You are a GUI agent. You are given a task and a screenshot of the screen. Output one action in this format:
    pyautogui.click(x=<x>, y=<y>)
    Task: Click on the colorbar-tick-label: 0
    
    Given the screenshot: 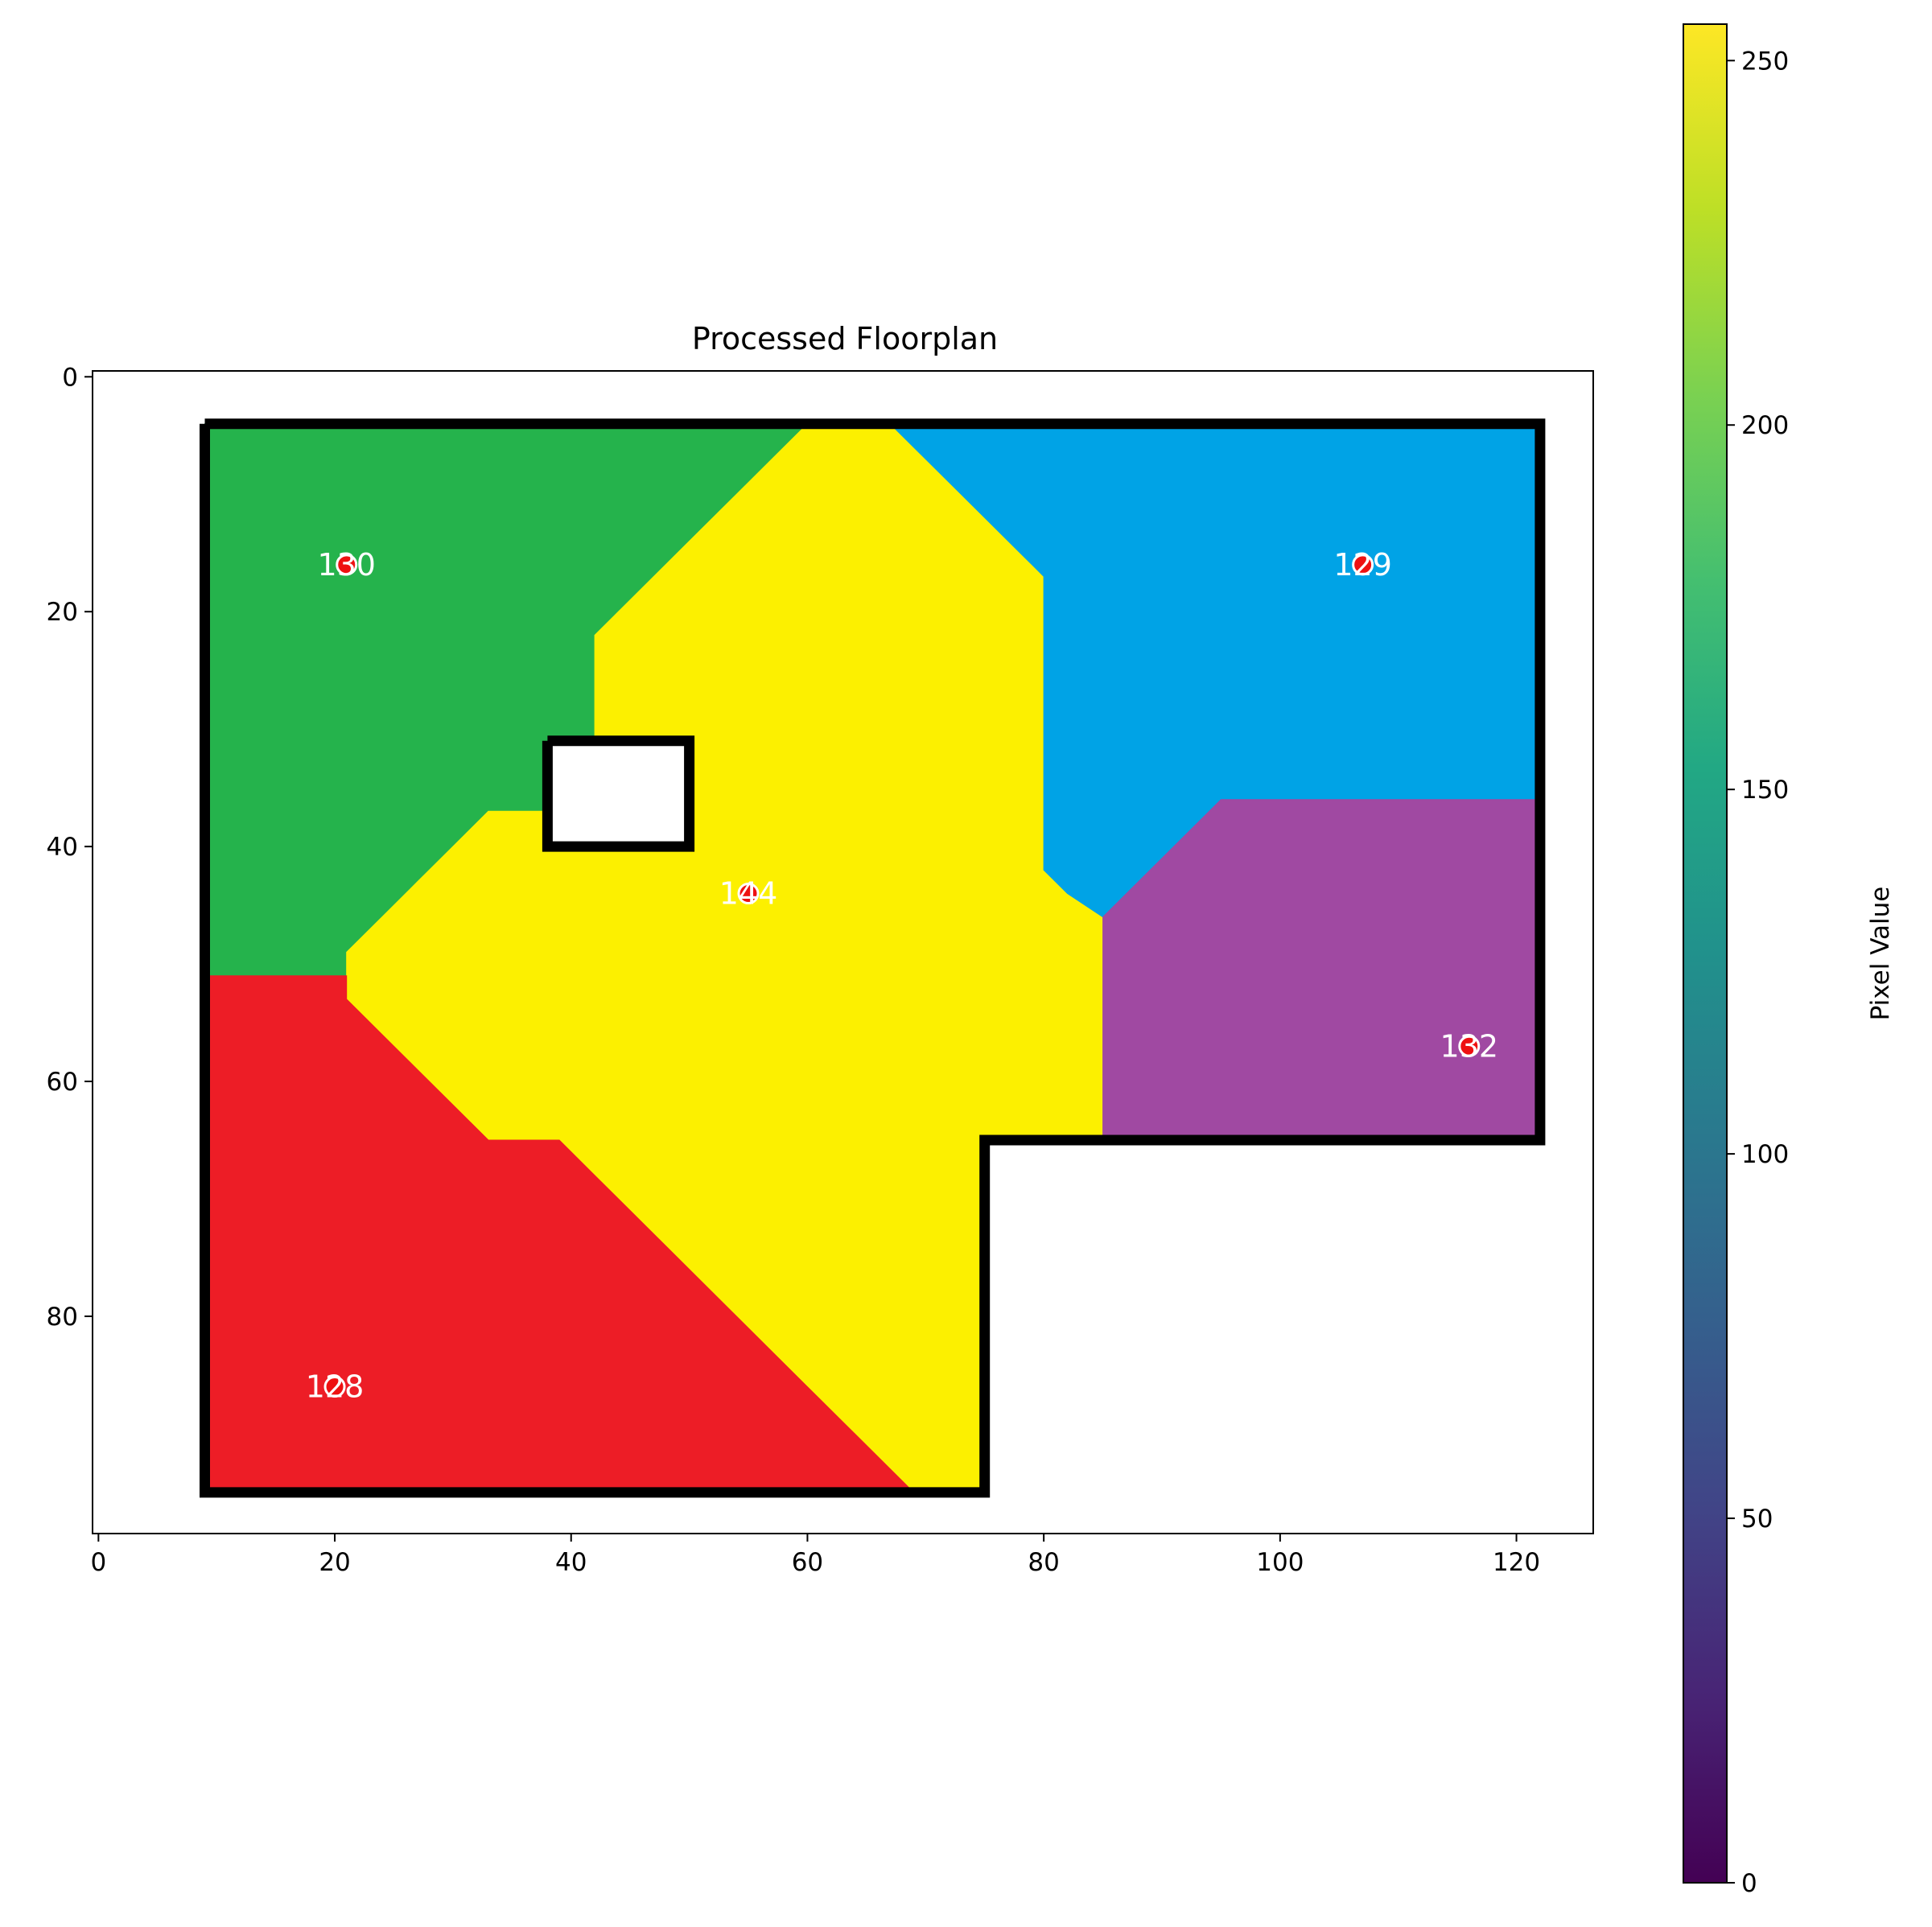 What is the action you would take?
    pyautogui.click(x=1749, y=1883)
    